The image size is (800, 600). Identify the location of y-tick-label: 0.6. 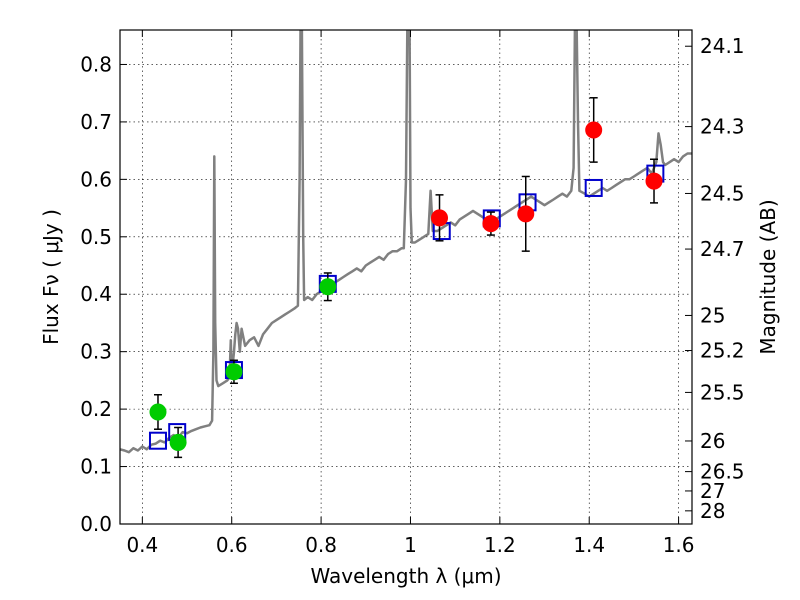
(96, 179).